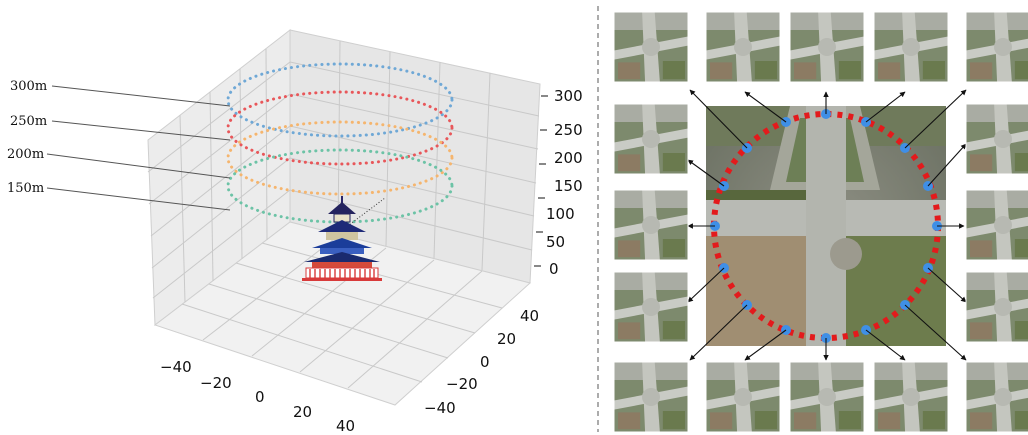  Describe the element at coordinates (216, 383) in the screenshot. I see `x-tick-label: −20` at that location.